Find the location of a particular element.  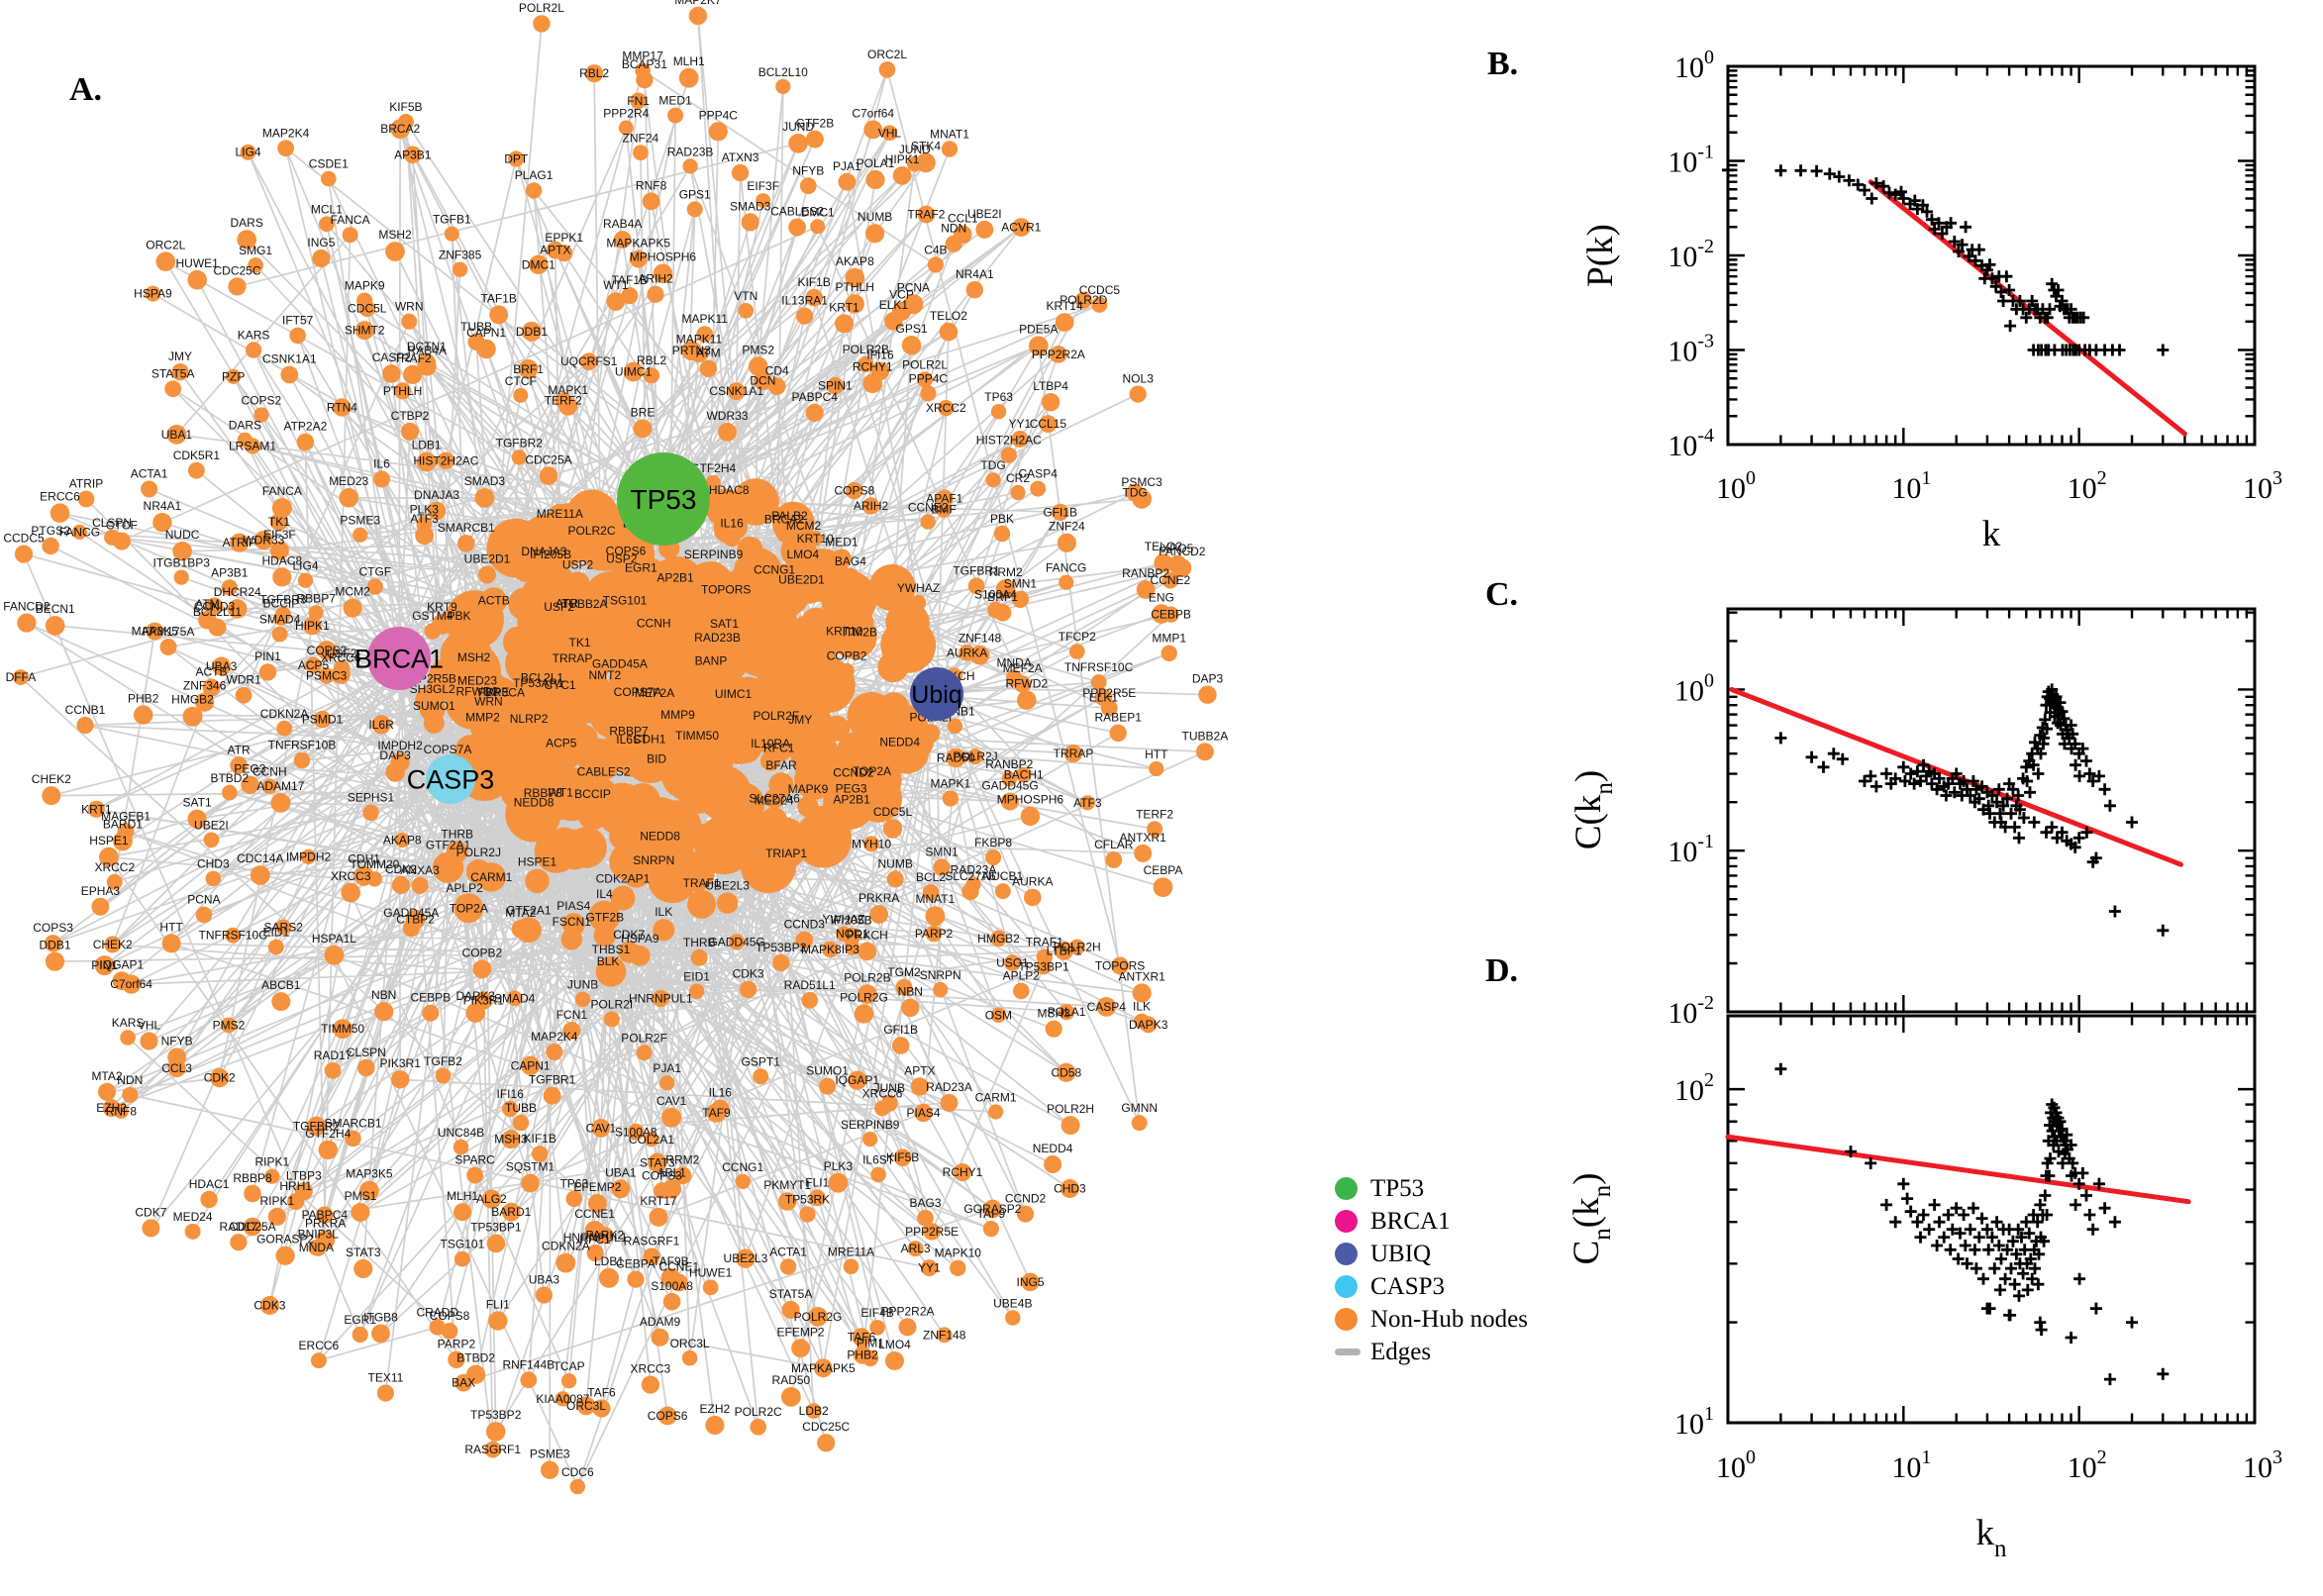

node-label: PBK is located at coordinates (1002, 519).